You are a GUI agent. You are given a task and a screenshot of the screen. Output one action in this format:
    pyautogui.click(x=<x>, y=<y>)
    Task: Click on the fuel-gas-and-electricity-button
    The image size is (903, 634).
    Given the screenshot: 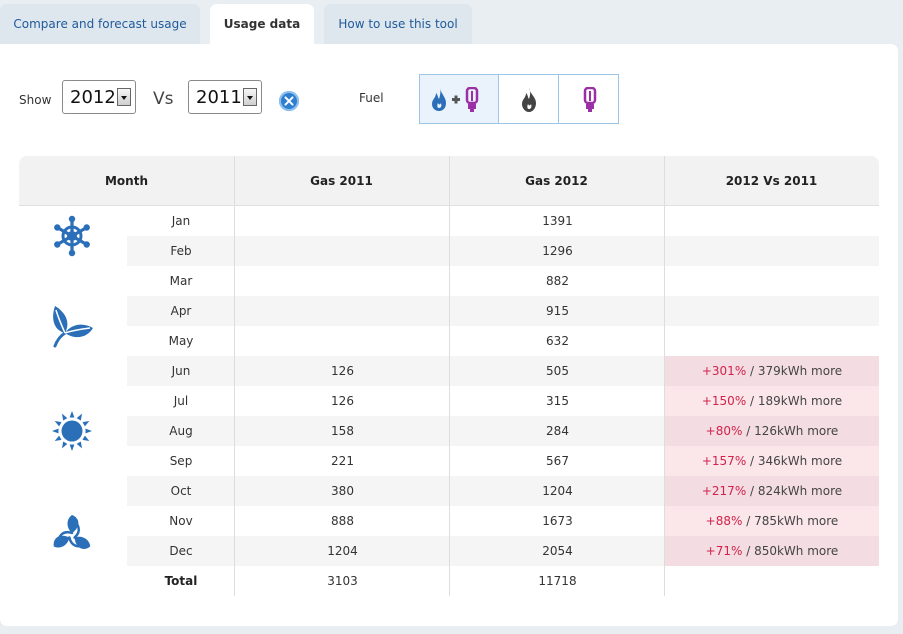 What is the action you would take?
    pyautogui.click(x=459, y=99)
    